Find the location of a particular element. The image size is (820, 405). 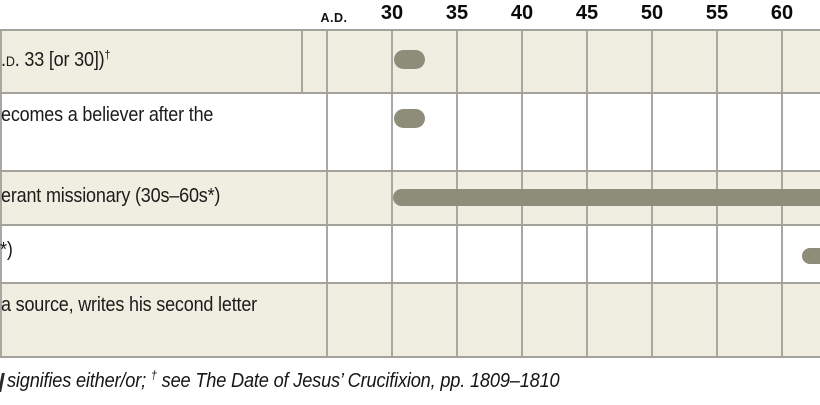

year-tick-50: 50 is located at coordinates (652, 13).